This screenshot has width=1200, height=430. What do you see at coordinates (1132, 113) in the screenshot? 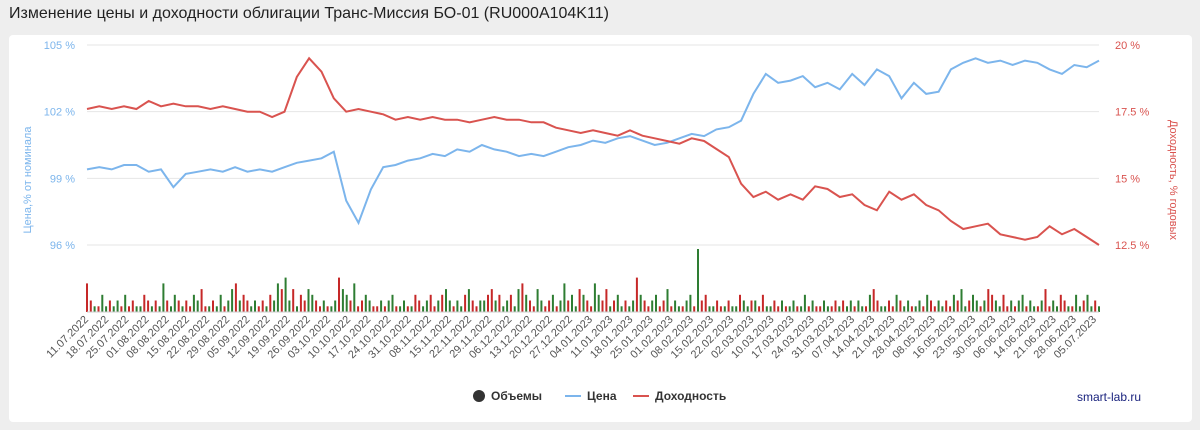
I see `right-tick-label: 17.5 %` at bounding box center [1132, 113].